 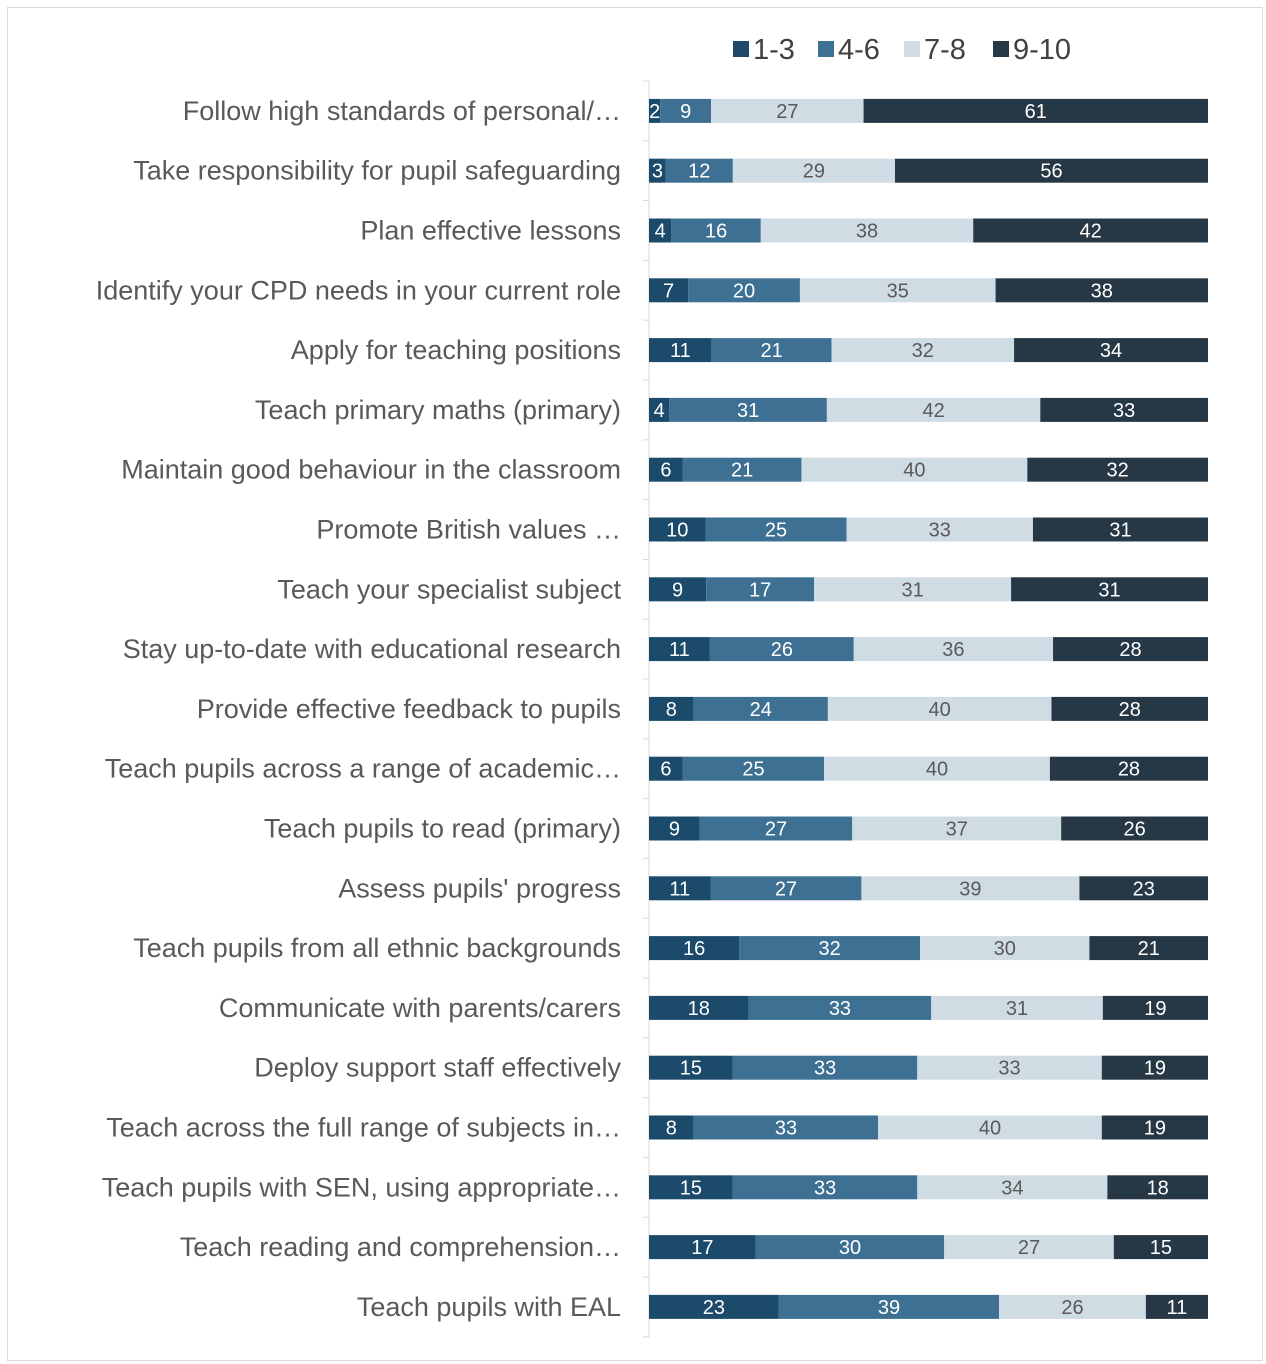 I want to click on data-label: 15, so click(x=691, y=1069).